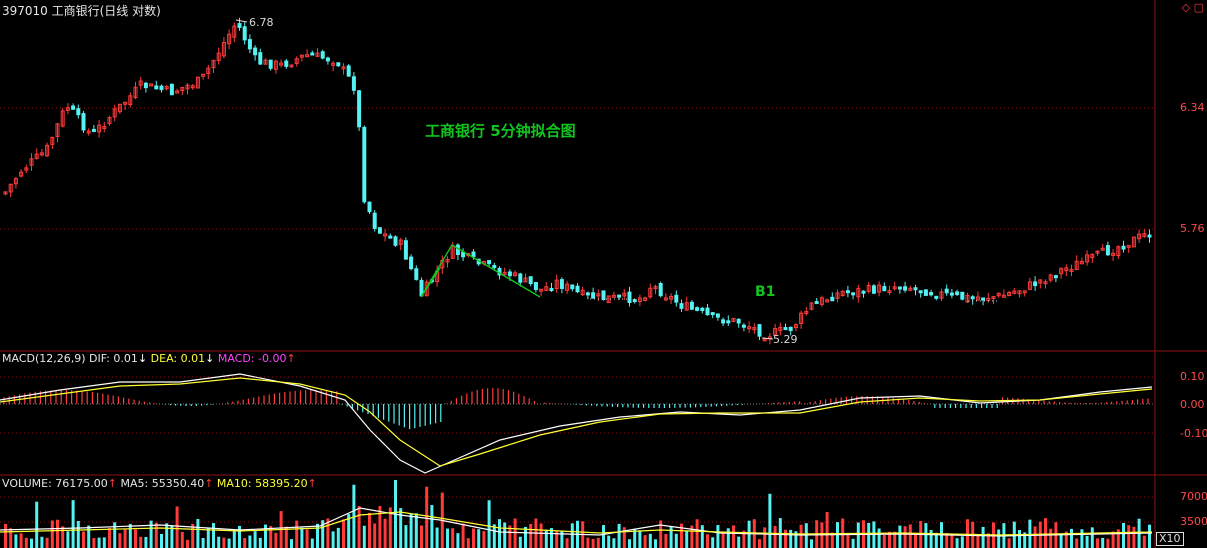 Image resolution: width=1207 pixels, height=548 pixels. Describe the element at coordinates (113, 358) in the screenshot. I see `dif-value: DIF: 0.01` at that location.